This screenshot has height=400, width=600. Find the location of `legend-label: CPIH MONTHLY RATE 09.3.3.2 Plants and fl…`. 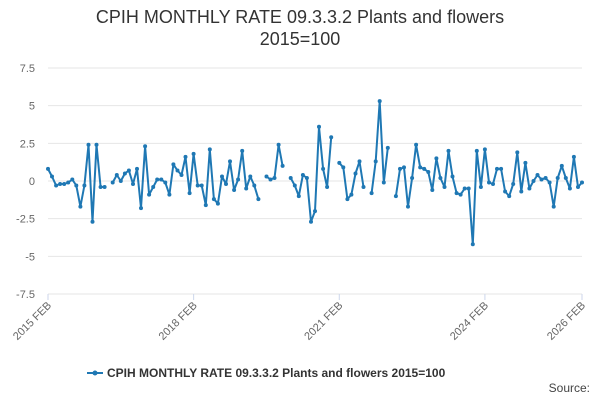

legend-label: CPIH MONTHLY RATE 09.3.3.2 Plants and fl… is located at coordinates (276, 373).